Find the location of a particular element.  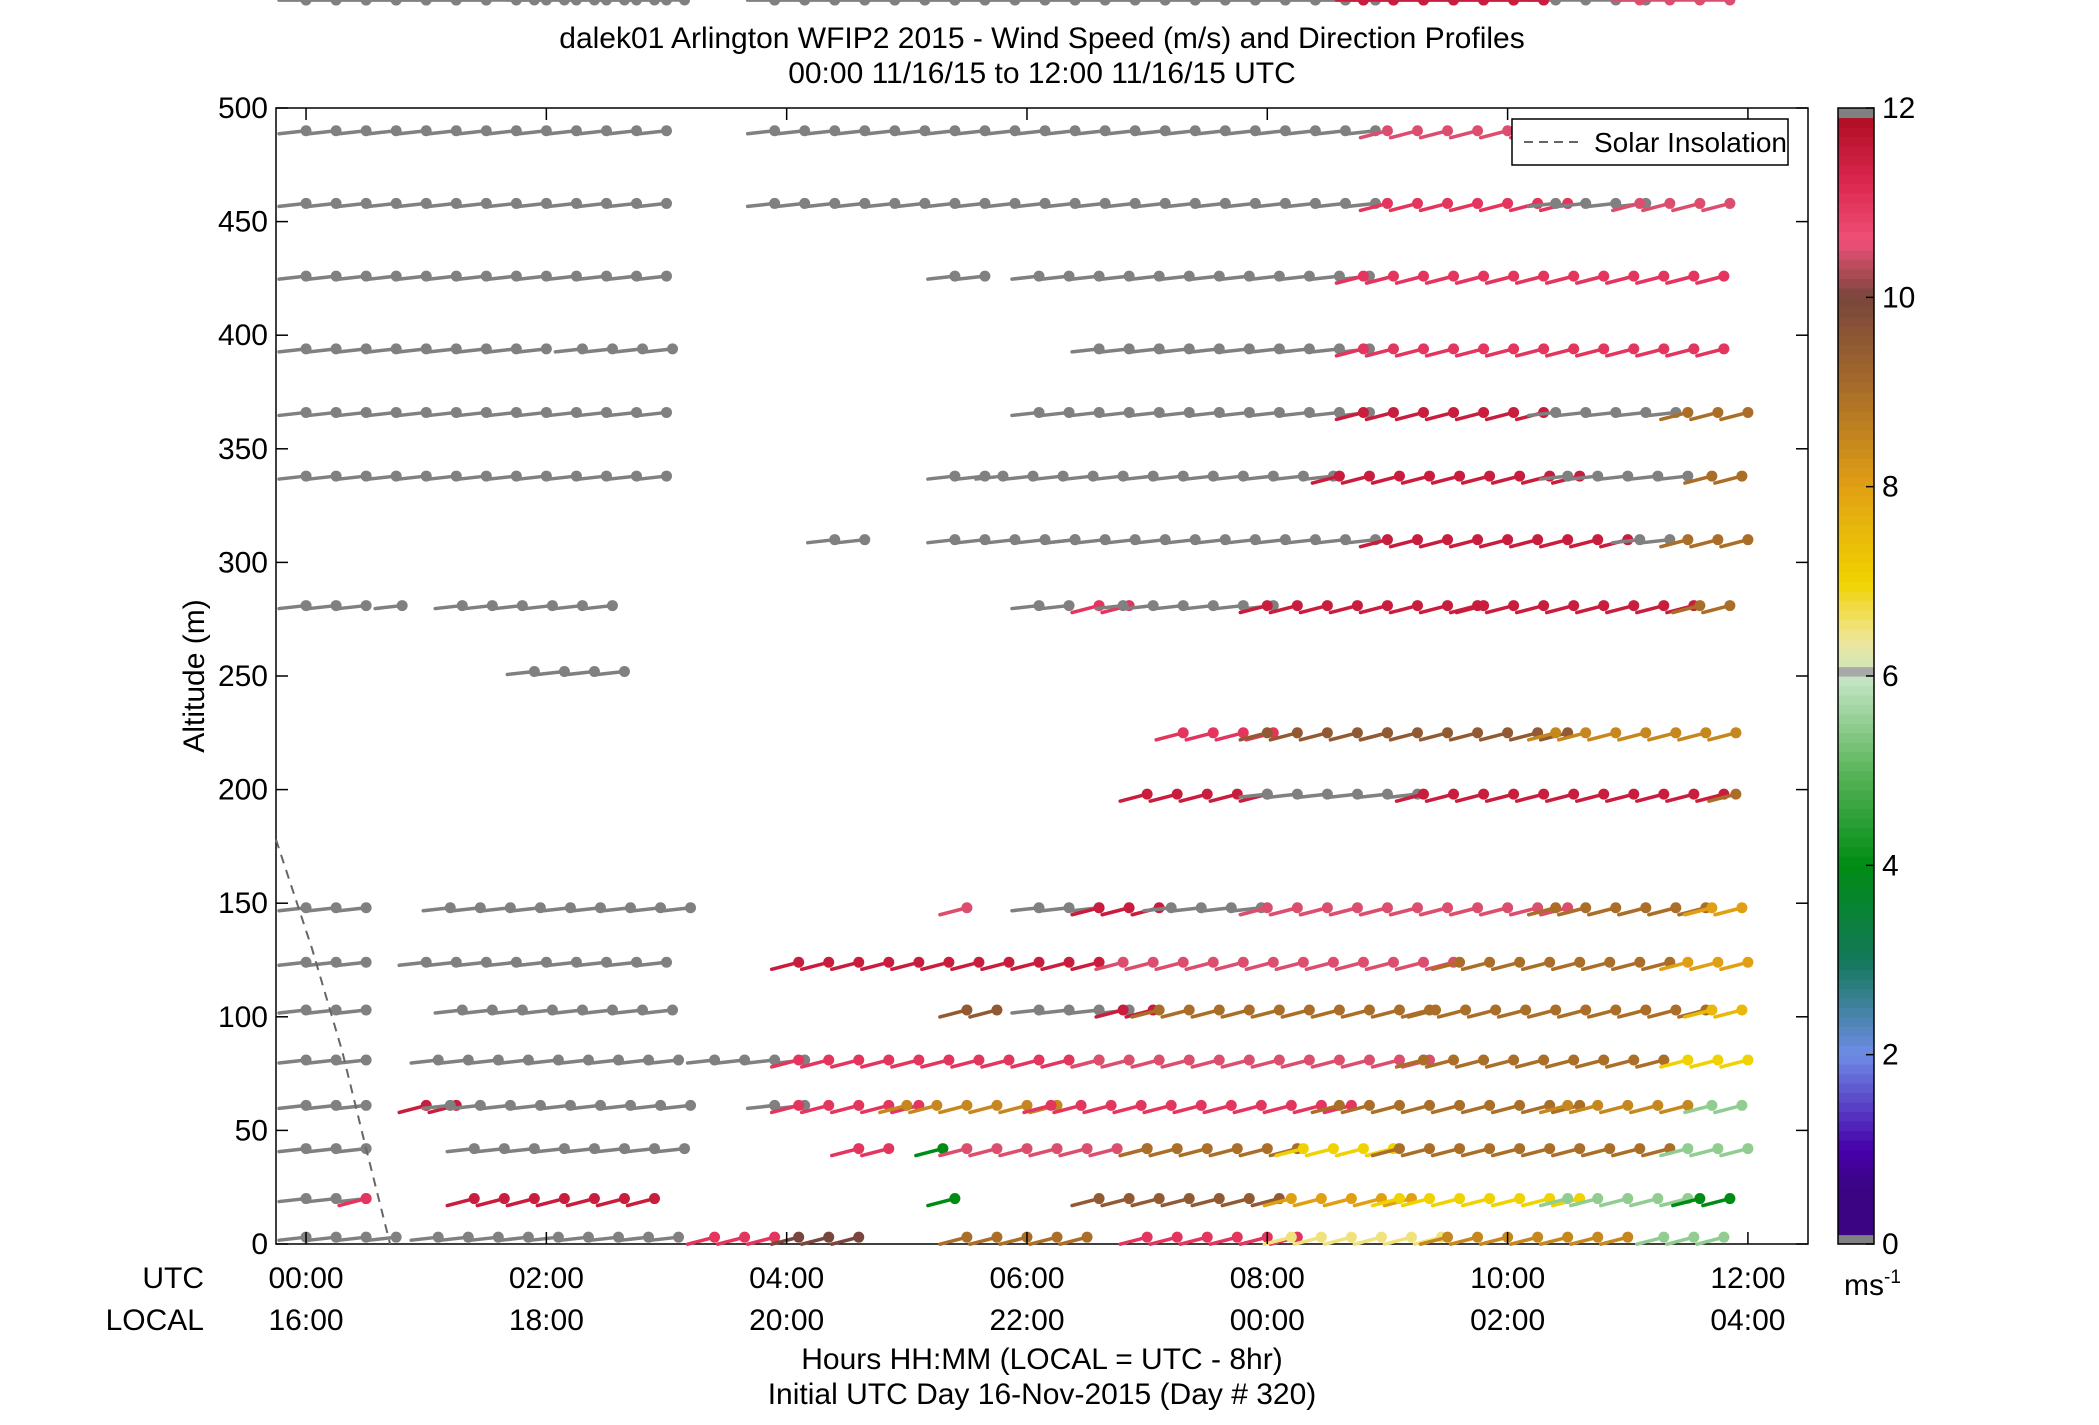

y-tick-label: 350 is located at coordinates (243, 449).